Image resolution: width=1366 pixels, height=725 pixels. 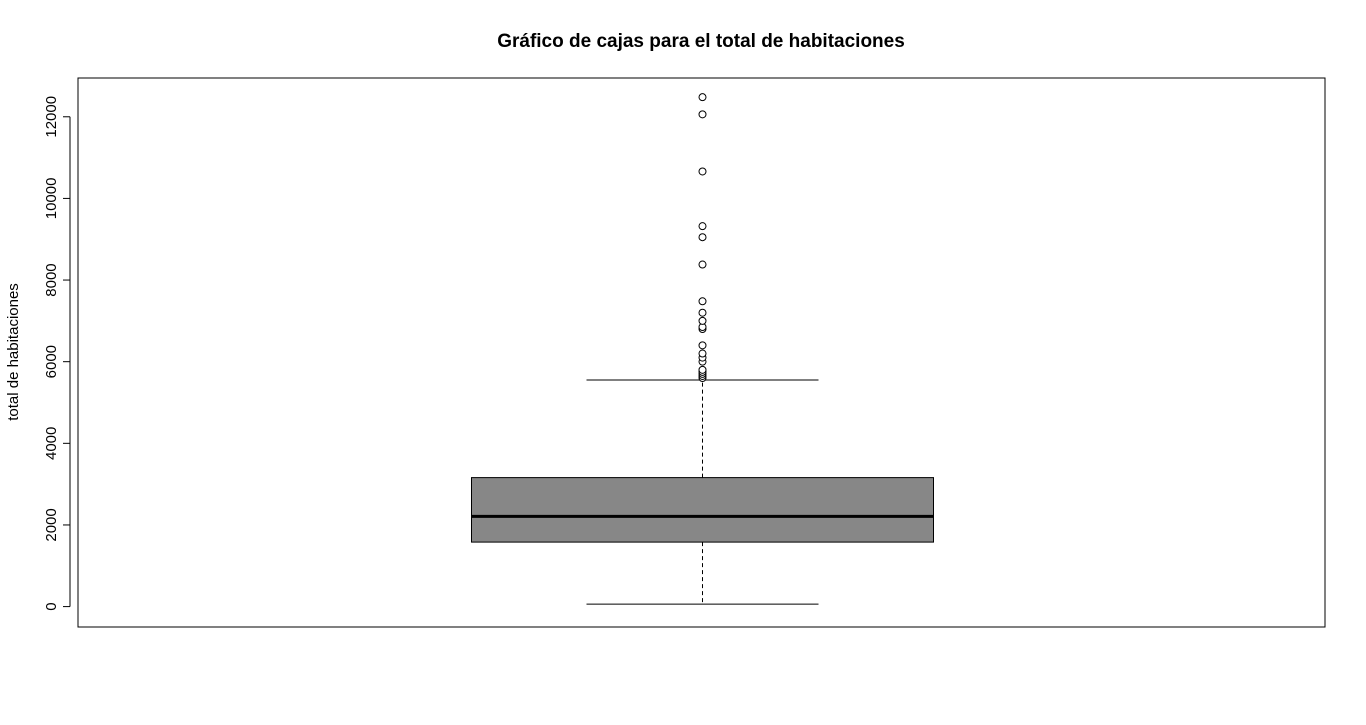 I want to click on y-tick-label: 6000, so click(x=51, y=361).